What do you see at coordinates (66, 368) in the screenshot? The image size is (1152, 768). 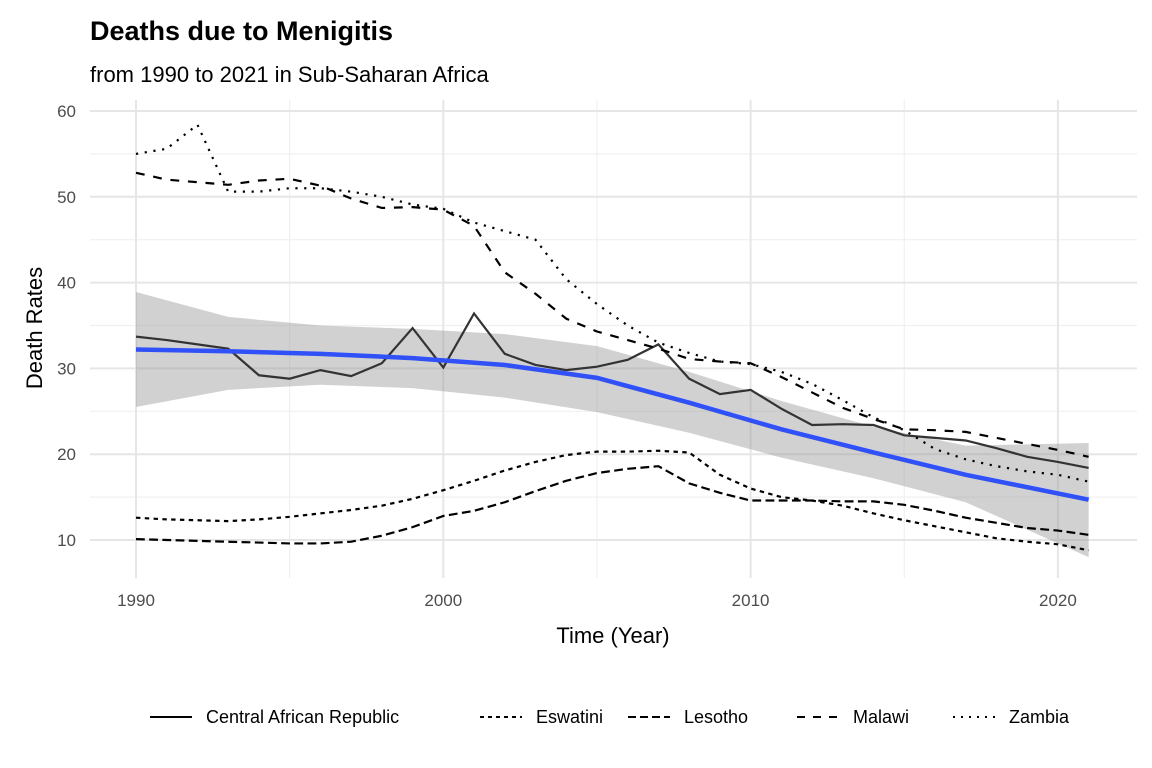 I see `y-tick-label: 30` at bounding box center [66, 368].